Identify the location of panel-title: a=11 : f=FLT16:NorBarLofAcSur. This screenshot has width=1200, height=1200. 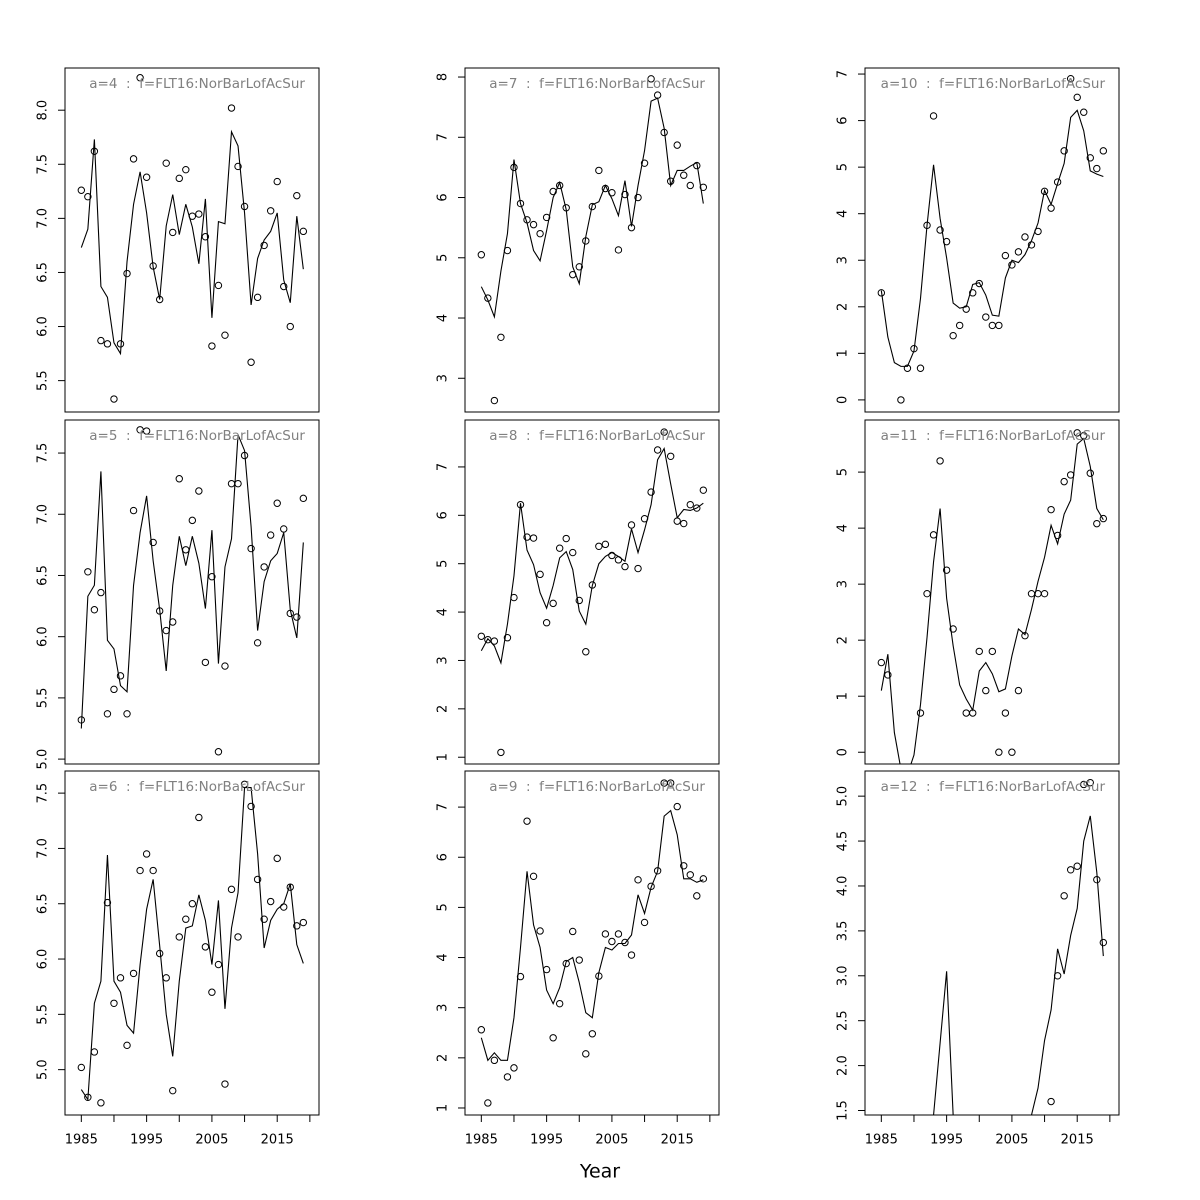
(993, 436).